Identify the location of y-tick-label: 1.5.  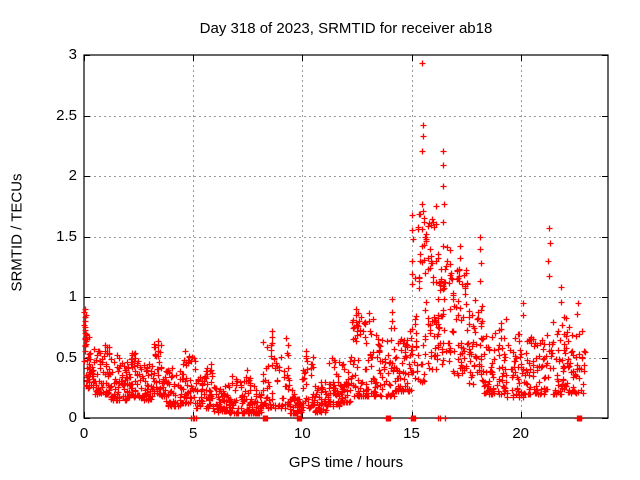
(66, 236).